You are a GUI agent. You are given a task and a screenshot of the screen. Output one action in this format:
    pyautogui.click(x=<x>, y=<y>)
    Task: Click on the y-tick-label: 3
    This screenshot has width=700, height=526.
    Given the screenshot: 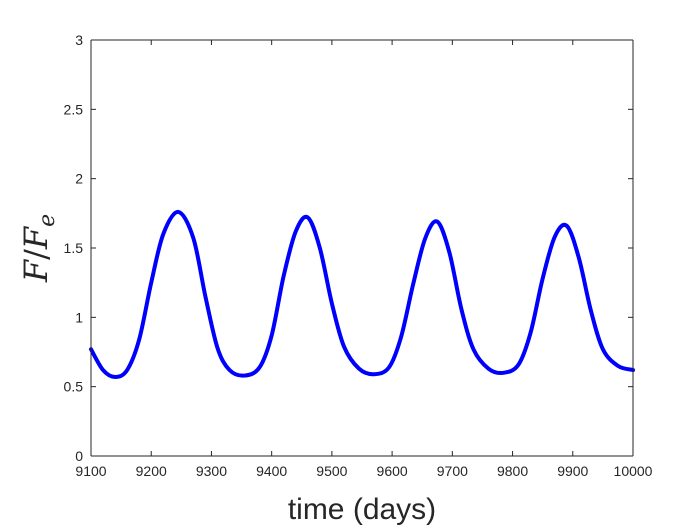 What is the action you would take?
    pyautogui.click(x=79, y=40)
    